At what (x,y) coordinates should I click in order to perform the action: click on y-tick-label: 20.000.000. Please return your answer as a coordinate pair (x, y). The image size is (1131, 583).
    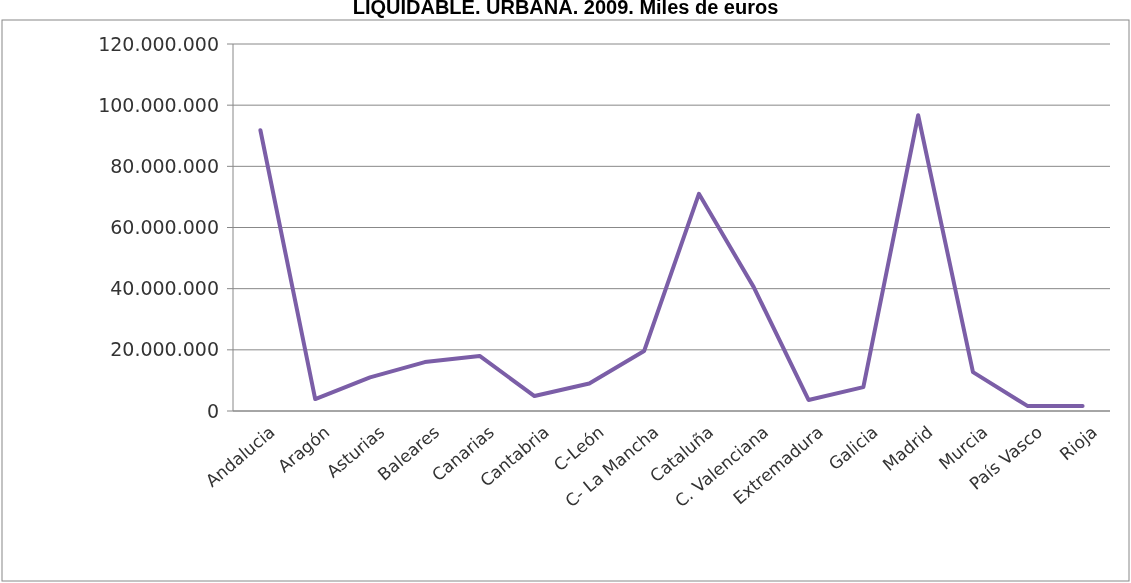
    Looking at the image, I should click on (164, 349).